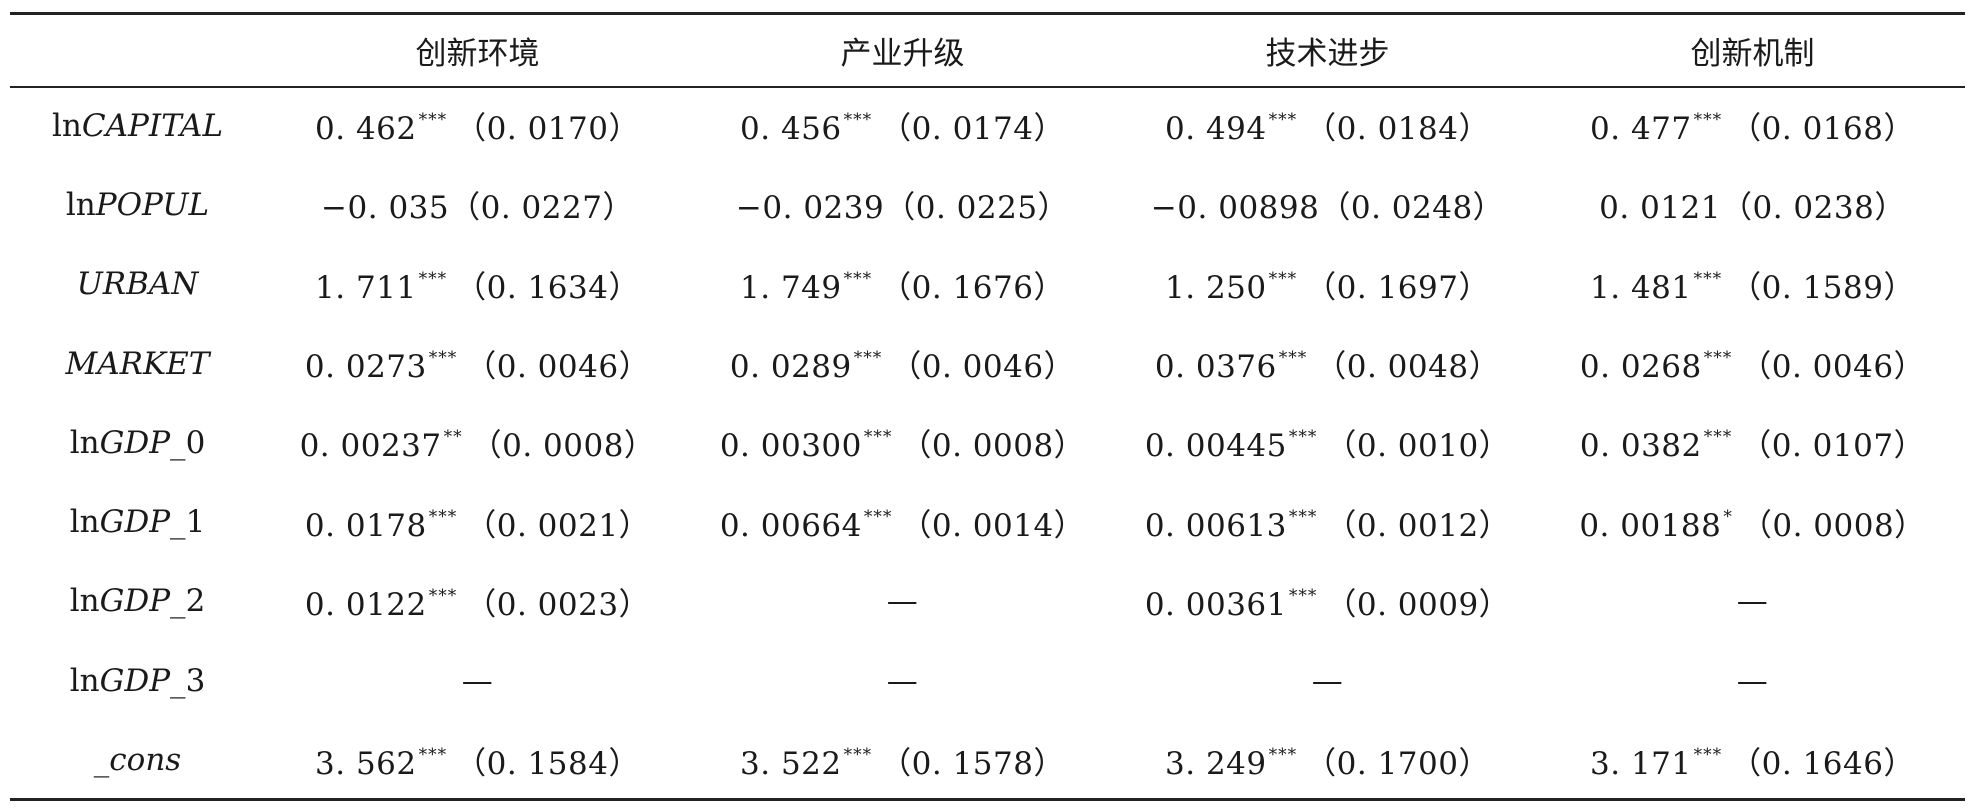  What do you see at coordinates (977, 208) in the screenshot?
I see `standard-error: （0. 0225）` at bounding box center [977, 208].